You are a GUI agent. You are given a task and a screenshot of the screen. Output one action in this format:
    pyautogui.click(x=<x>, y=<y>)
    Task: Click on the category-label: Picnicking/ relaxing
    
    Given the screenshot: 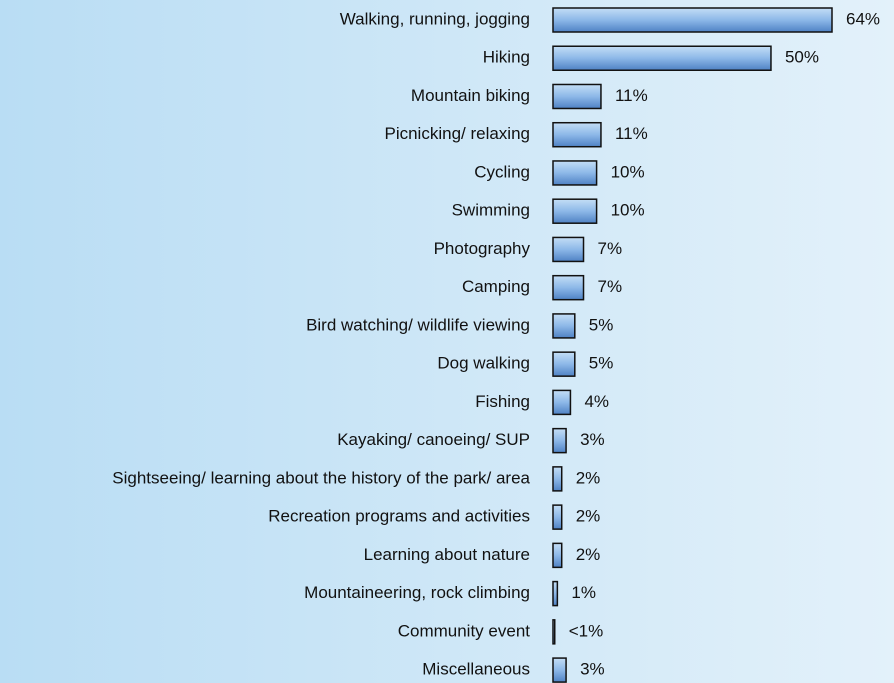 What is the action you would take?
    pyautogui.click(x=457, y=133)
    